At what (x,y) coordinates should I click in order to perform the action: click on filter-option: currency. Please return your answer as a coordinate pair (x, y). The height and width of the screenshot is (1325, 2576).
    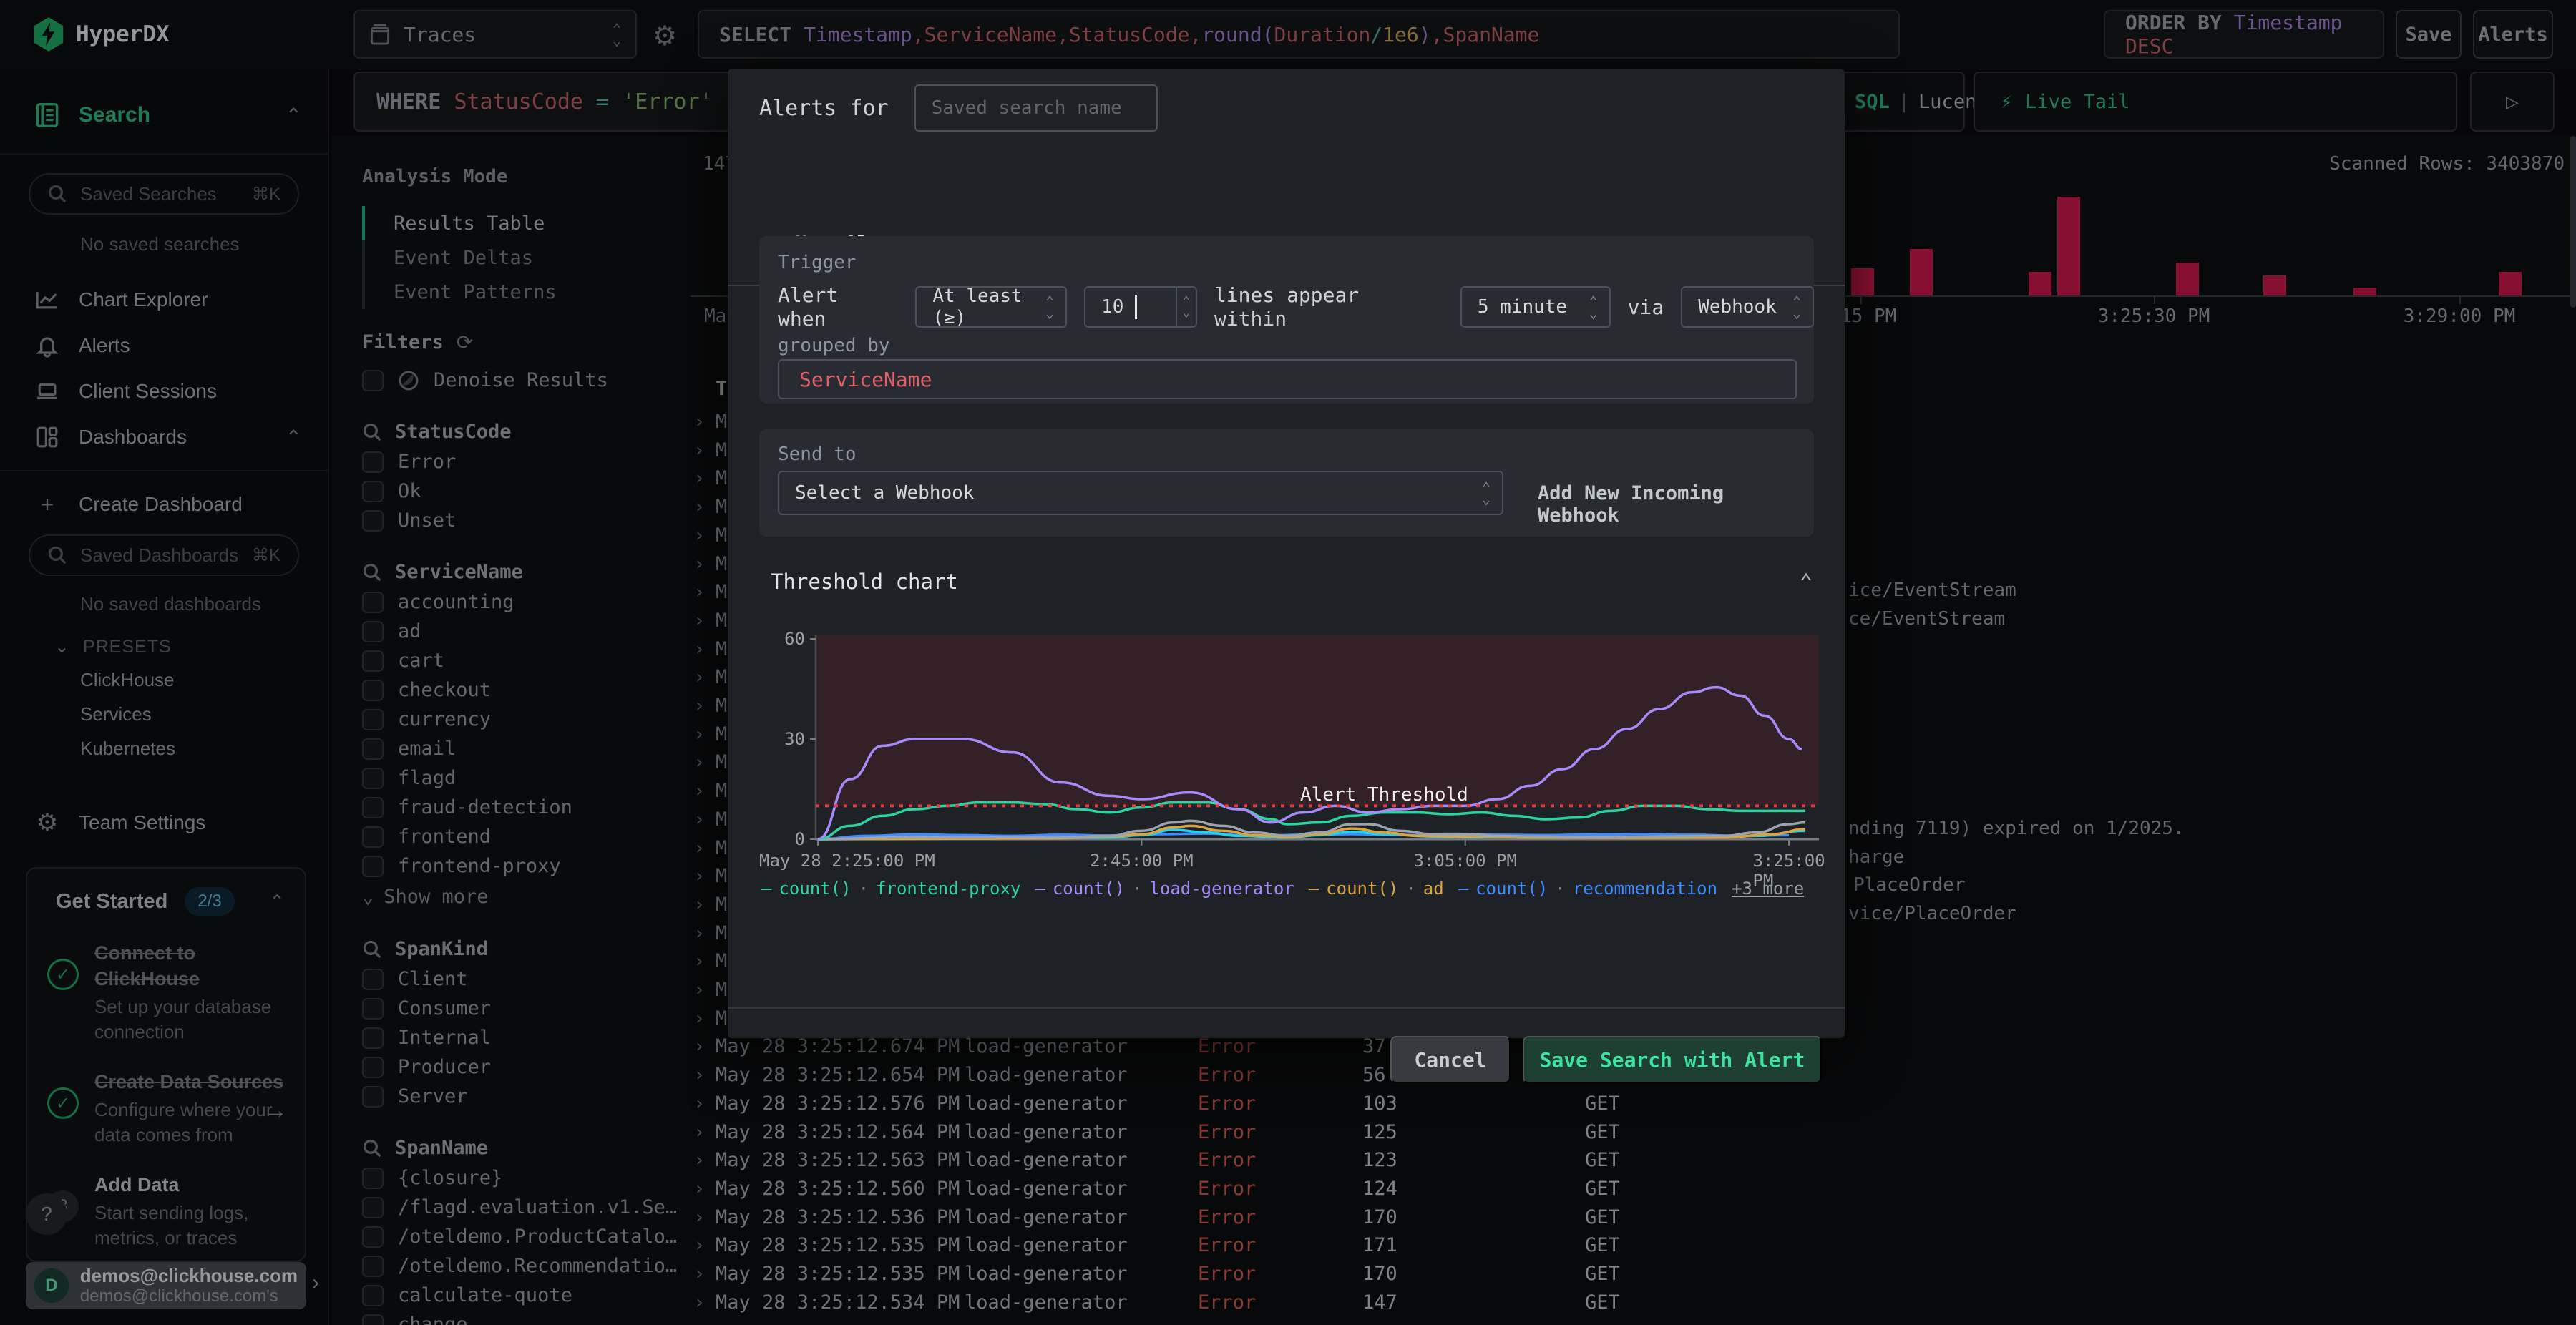
    Looking at the image, I should click on (526, 719).